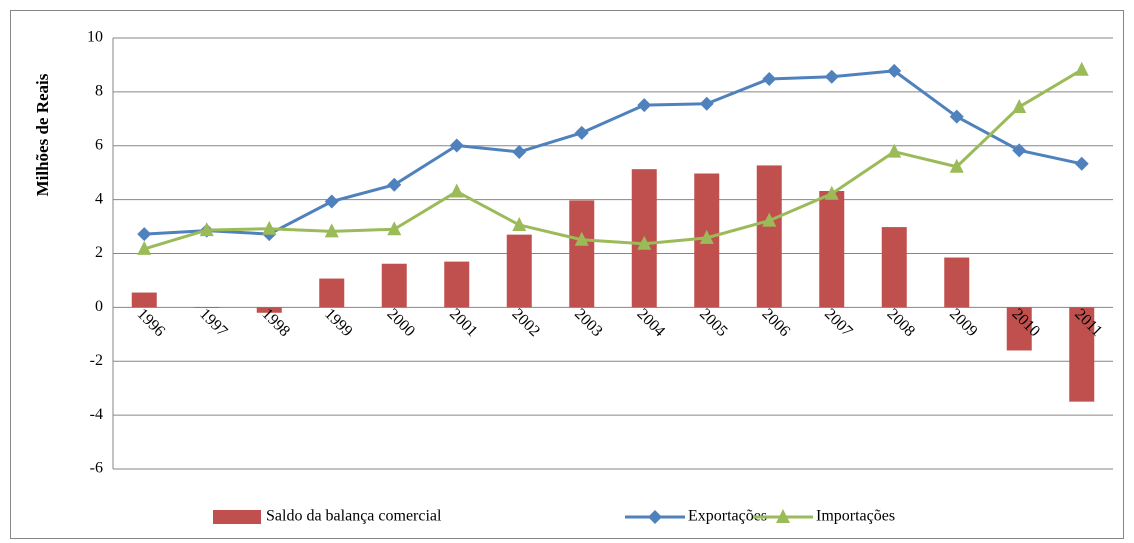 The image size is (1134, 543). Describe the element at coordinates (99, 252) in the screenshot. I see `y-tick-label: 2` at that location.